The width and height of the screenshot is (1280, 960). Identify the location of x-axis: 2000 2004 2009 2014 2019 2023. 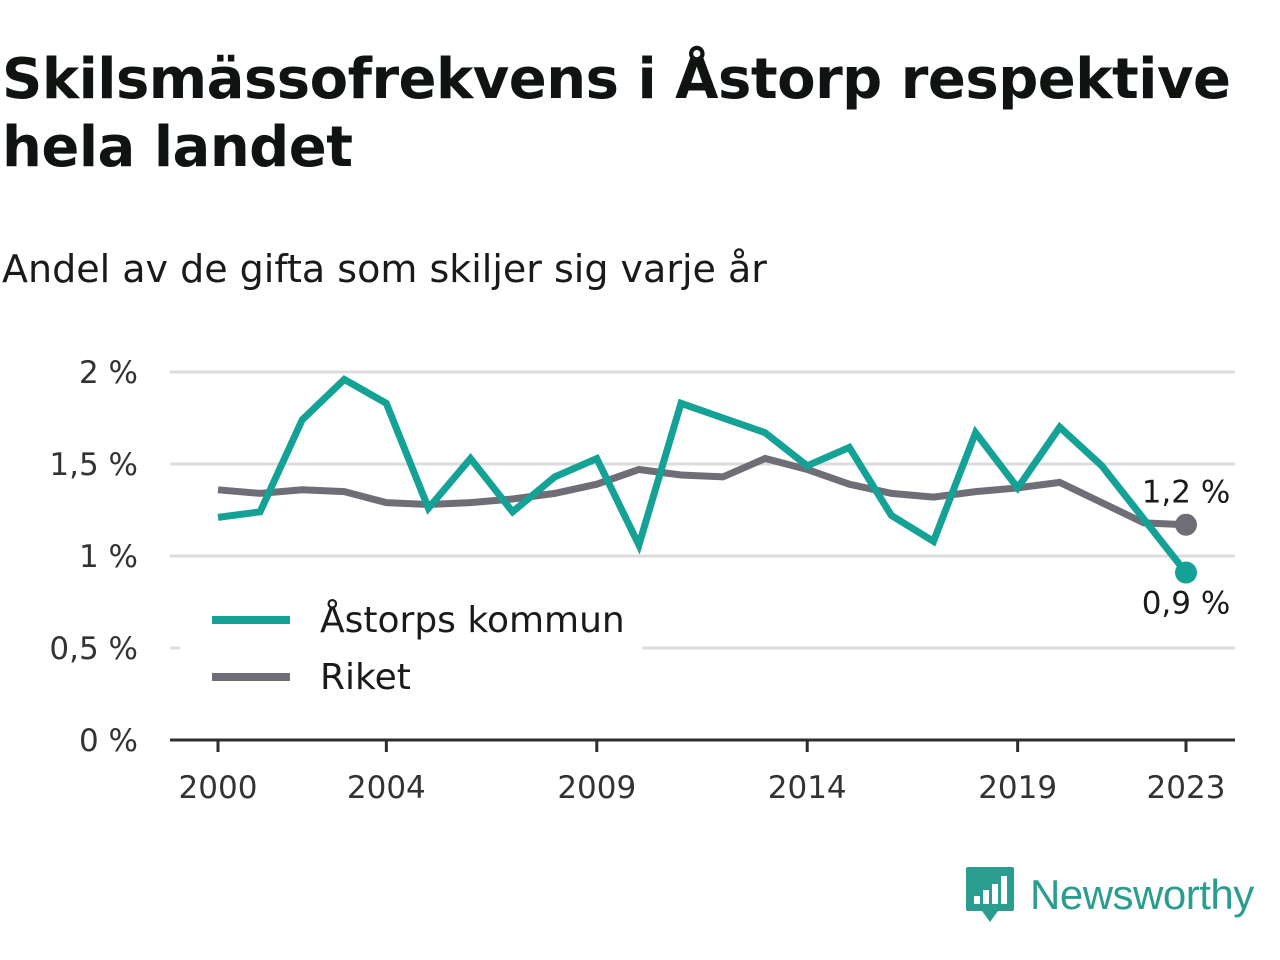
(702, 772).